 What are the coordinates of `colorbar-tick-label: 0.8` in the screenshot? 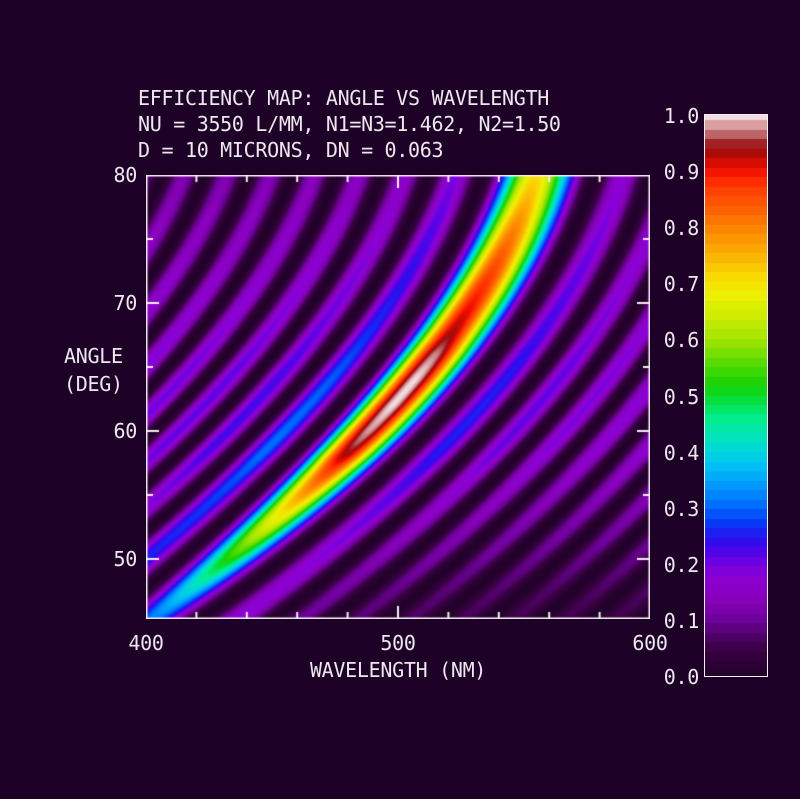 It's located at (681, 228).